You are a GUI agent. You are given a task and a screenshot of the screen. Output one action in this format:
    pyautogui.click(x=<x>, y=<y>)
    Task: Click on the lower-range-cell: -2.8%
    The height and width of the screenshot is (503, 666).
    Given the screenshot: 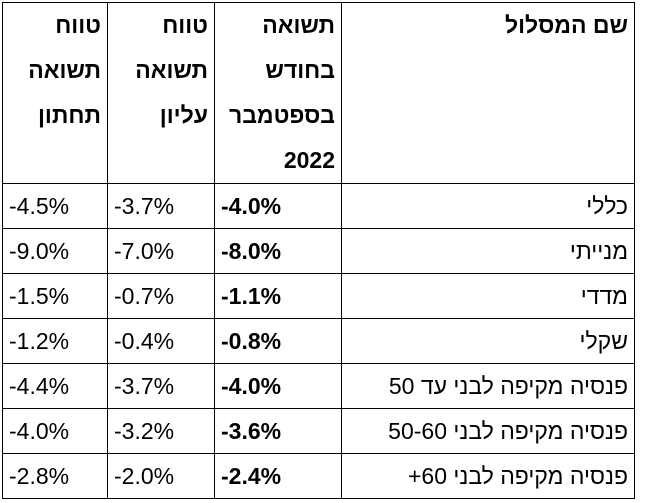 What is the action you would take?
    pyautogui.click(x=55, y=476)
    